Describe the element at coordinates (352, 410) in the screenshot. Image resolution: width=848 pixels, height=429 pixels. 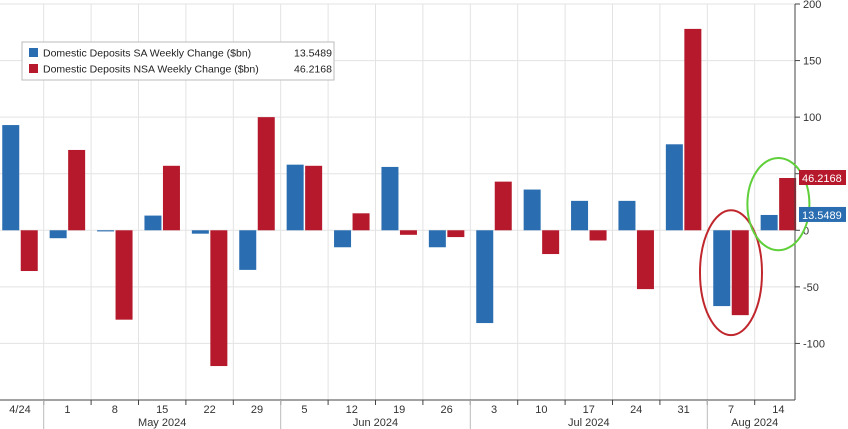
I see `x-tick-label-7: 12` at that location.